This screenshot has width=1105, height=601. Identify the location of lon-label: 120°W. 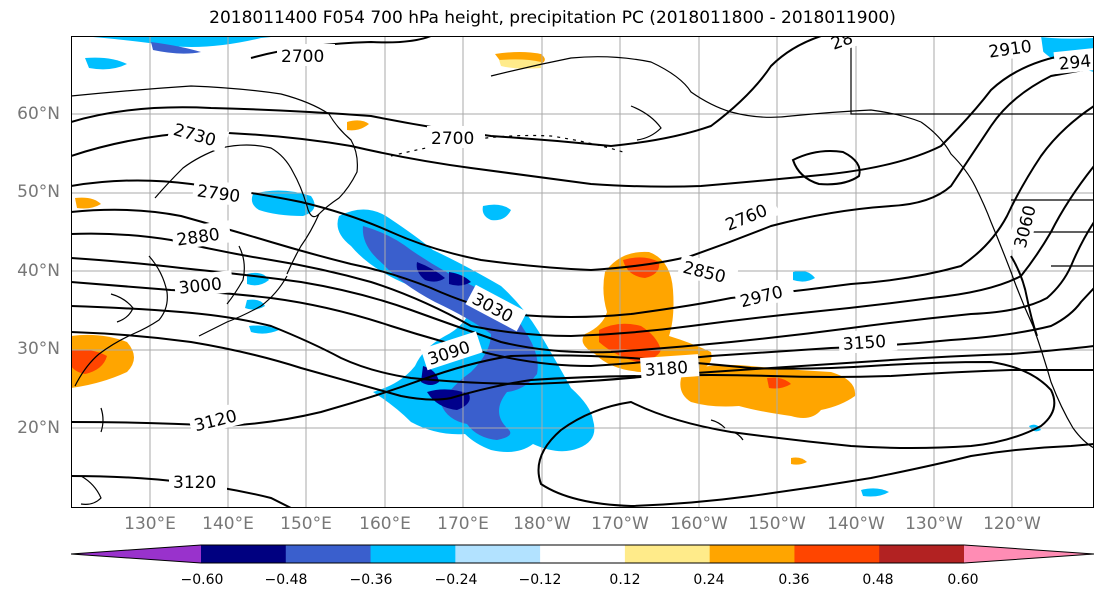
(1012, 524).